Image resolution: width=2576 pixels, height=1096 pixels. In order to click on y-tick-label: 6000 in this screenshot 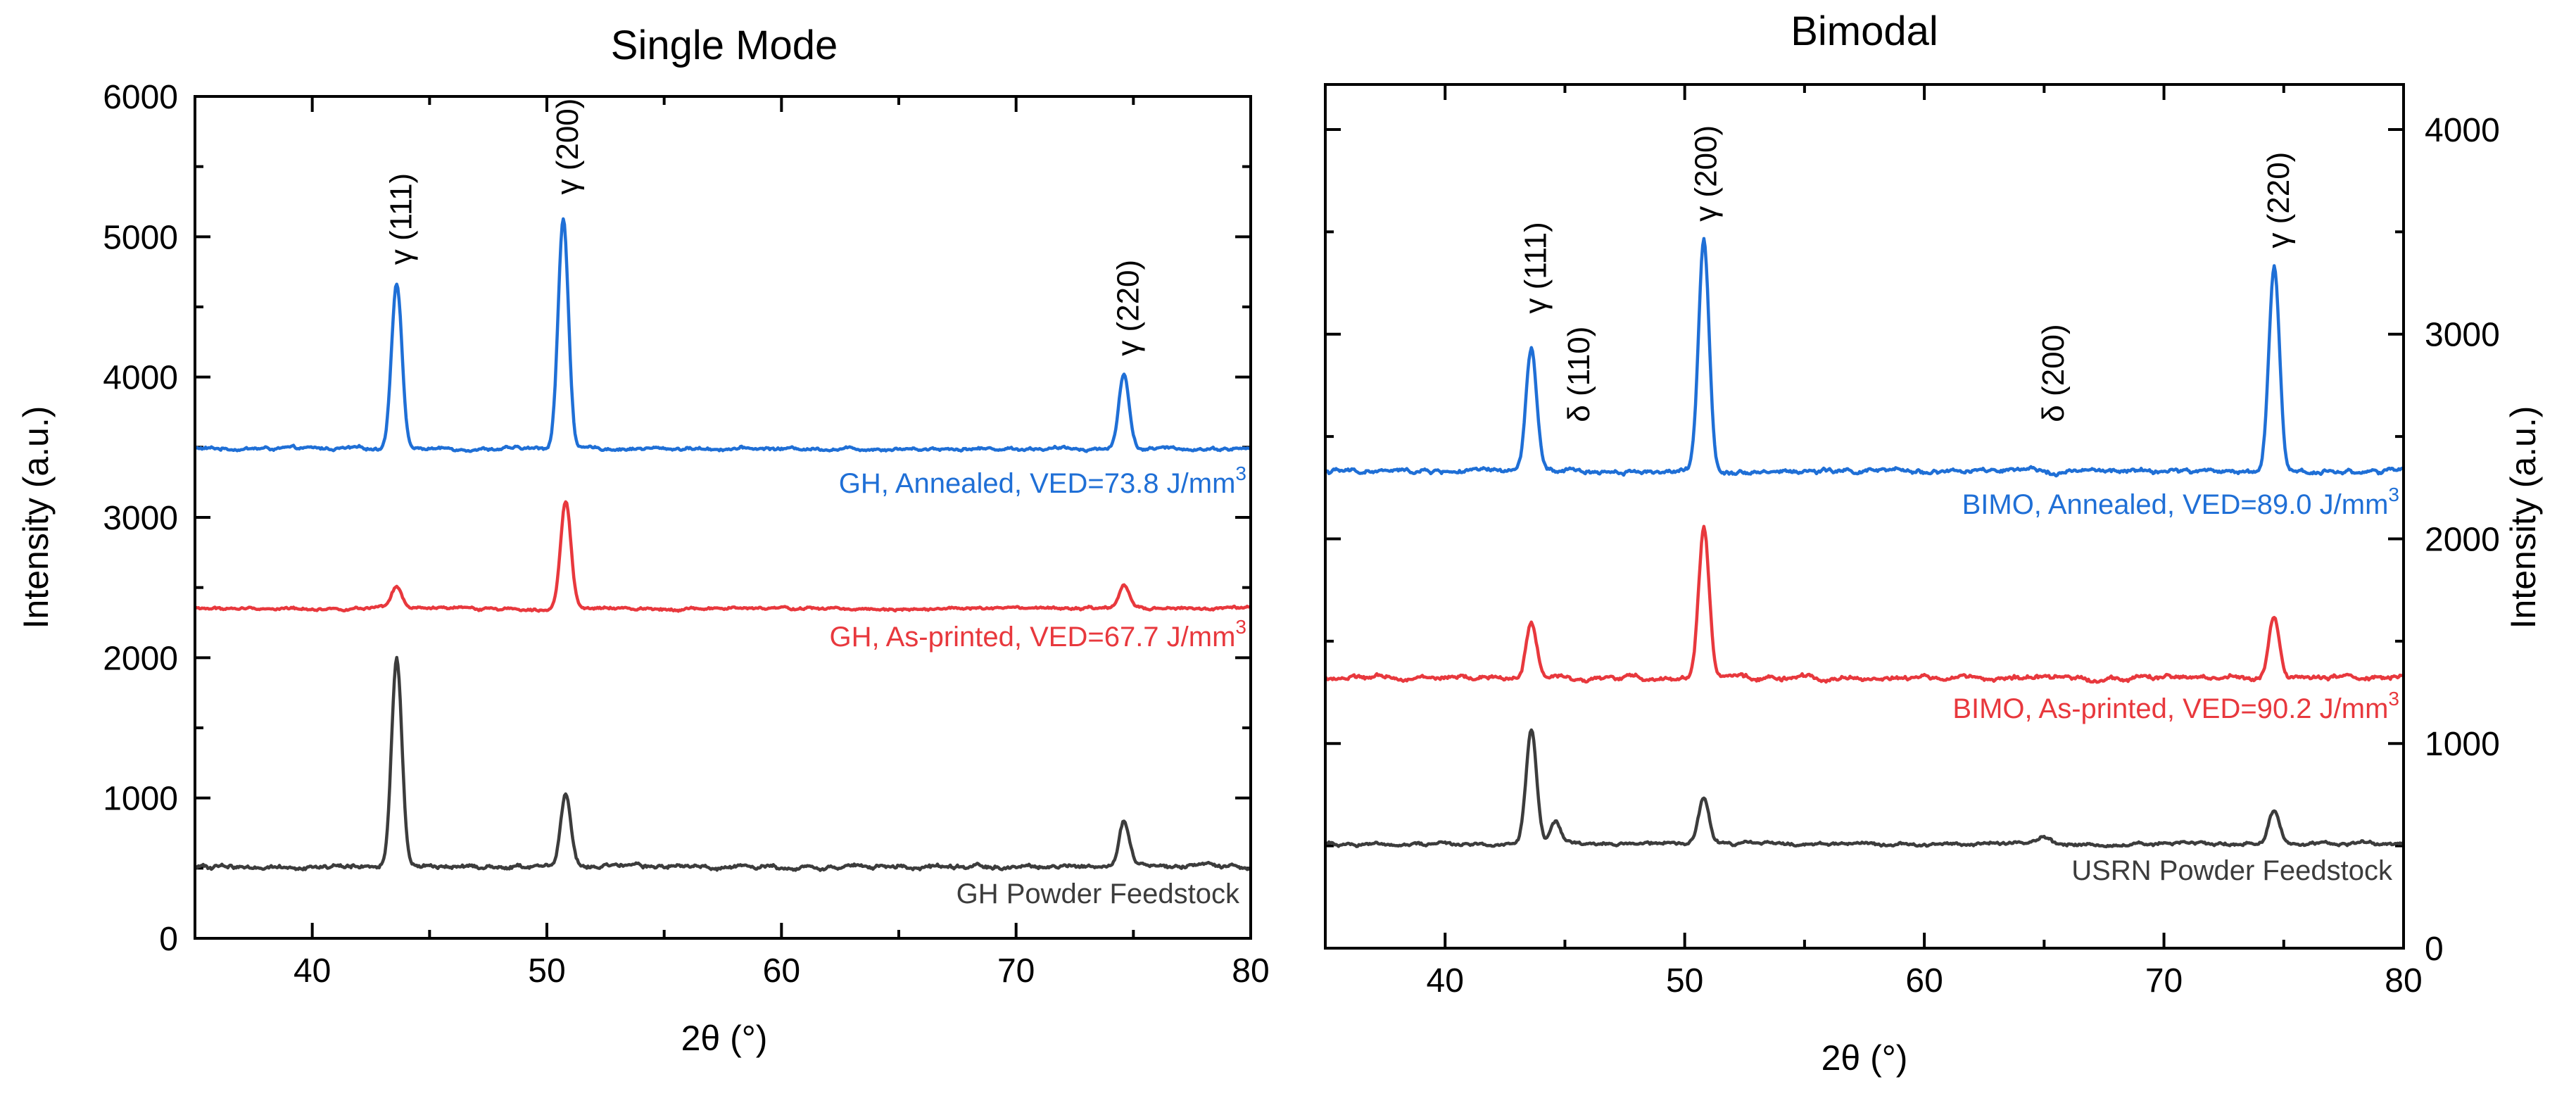, I will do `click(140, 98)`.